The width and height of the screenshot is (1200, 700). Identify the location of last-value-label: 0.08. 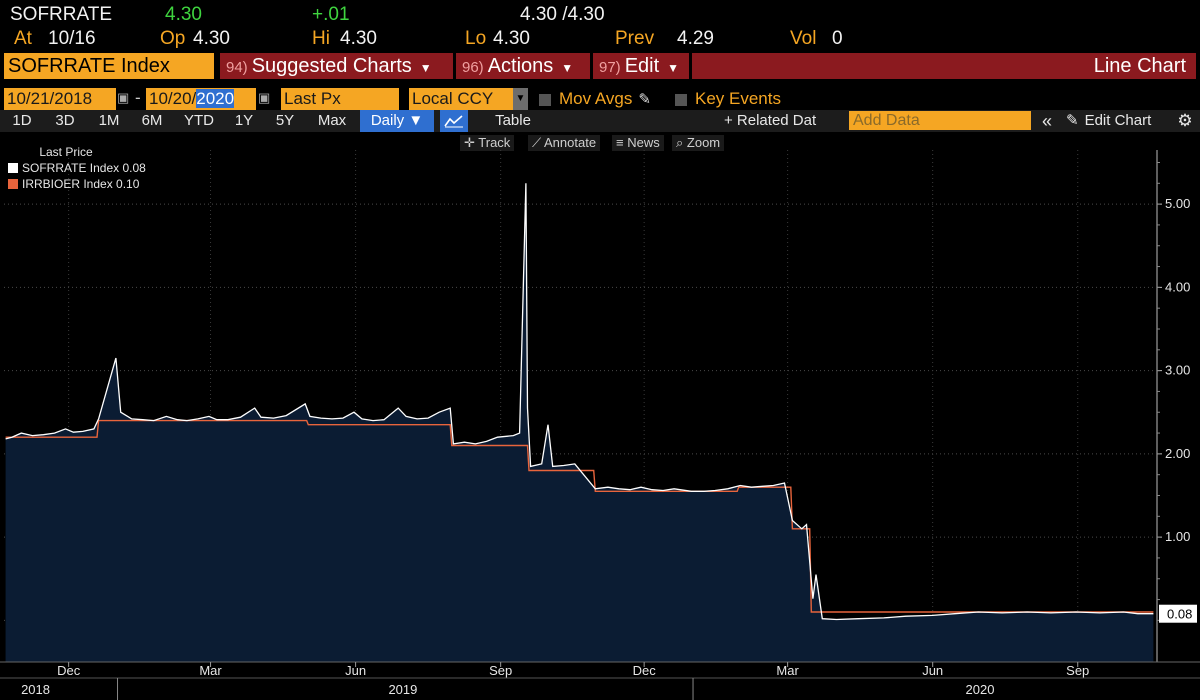
(1179, 614).